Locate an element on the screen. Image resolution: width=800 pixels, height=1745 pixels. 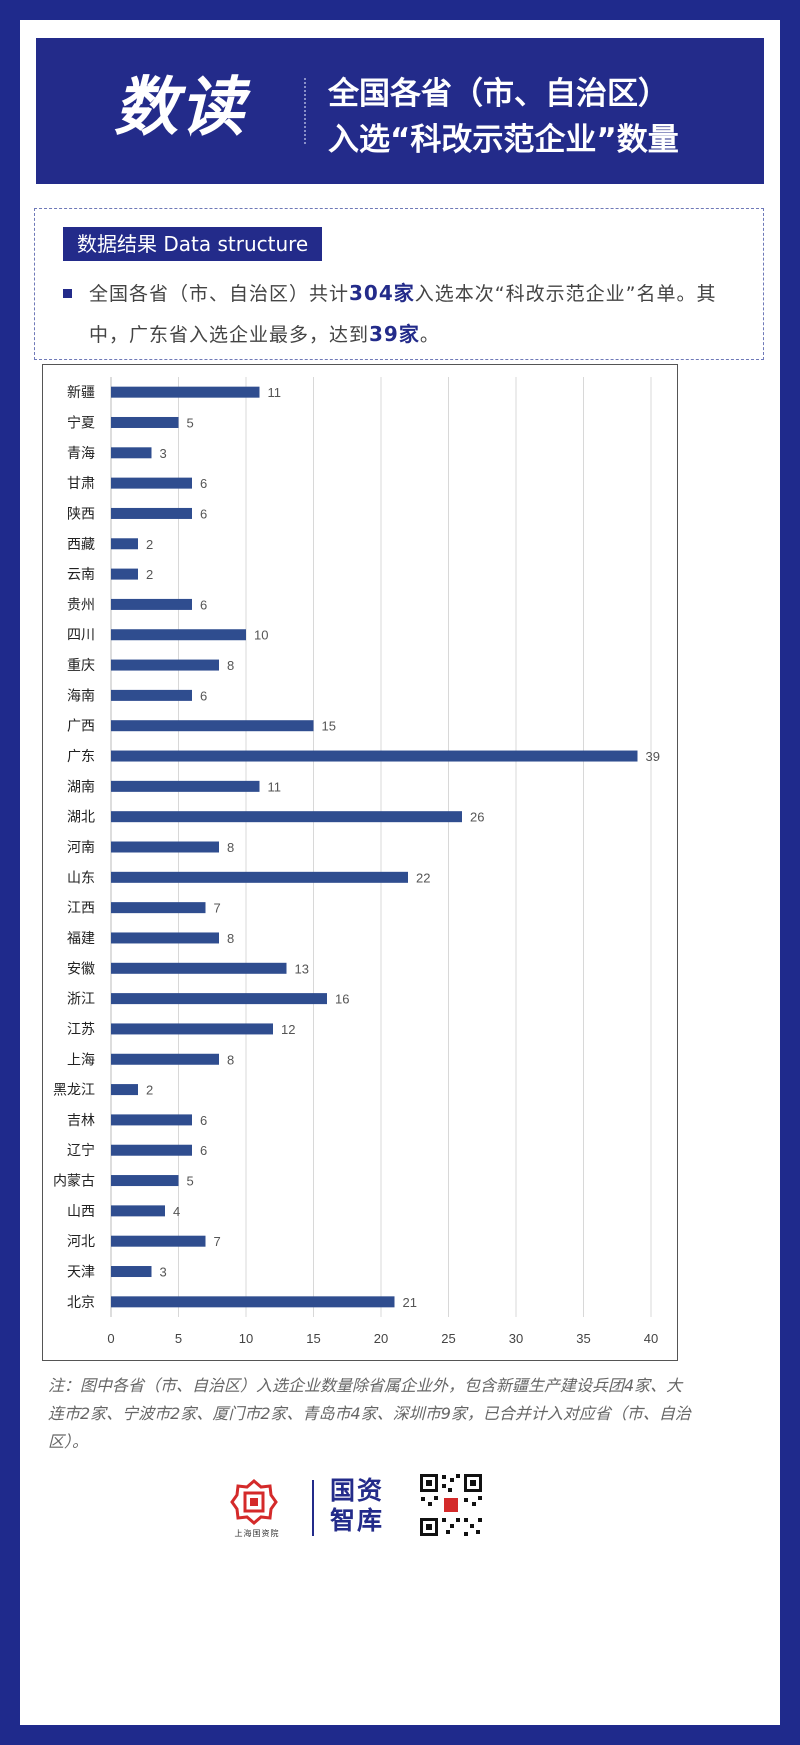
category-label: 上海 is located at coordinates (81, 1059).